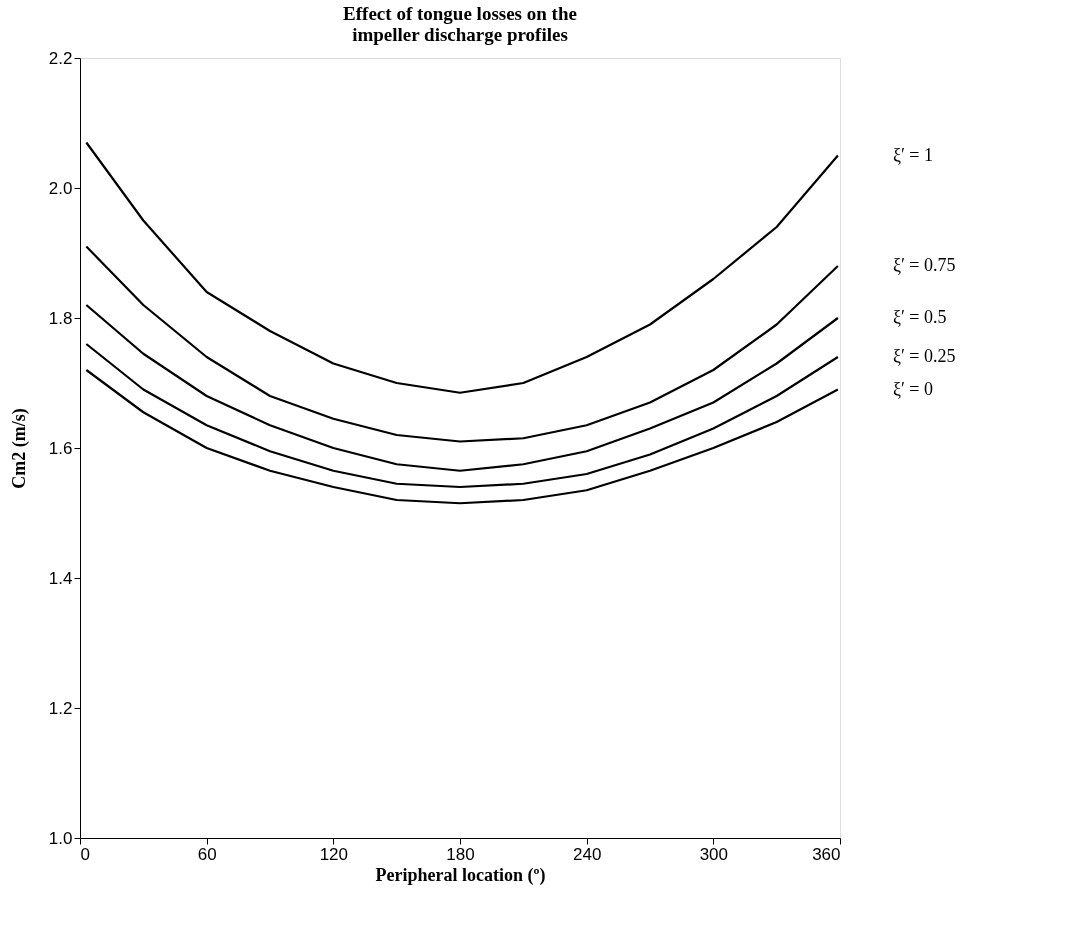 The width and height of the screenshot is (1068, 936). Describe the element at coordinates (60, 708) in the screenshot. I see `y-tick-label: 1.2` at that location.